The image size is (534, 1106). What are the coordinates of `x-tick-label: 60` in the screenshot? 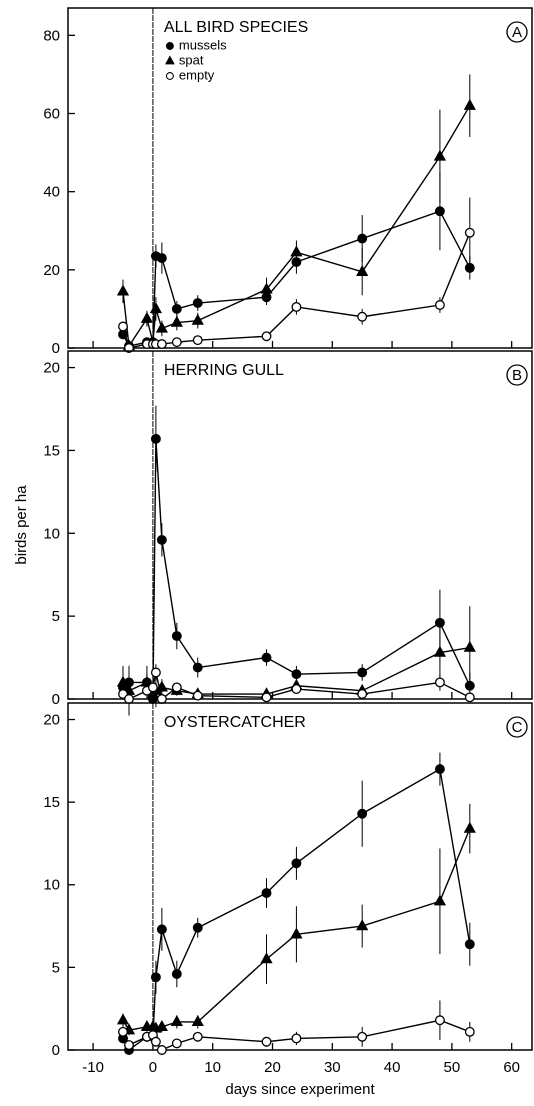 It's located at (511, 1067).